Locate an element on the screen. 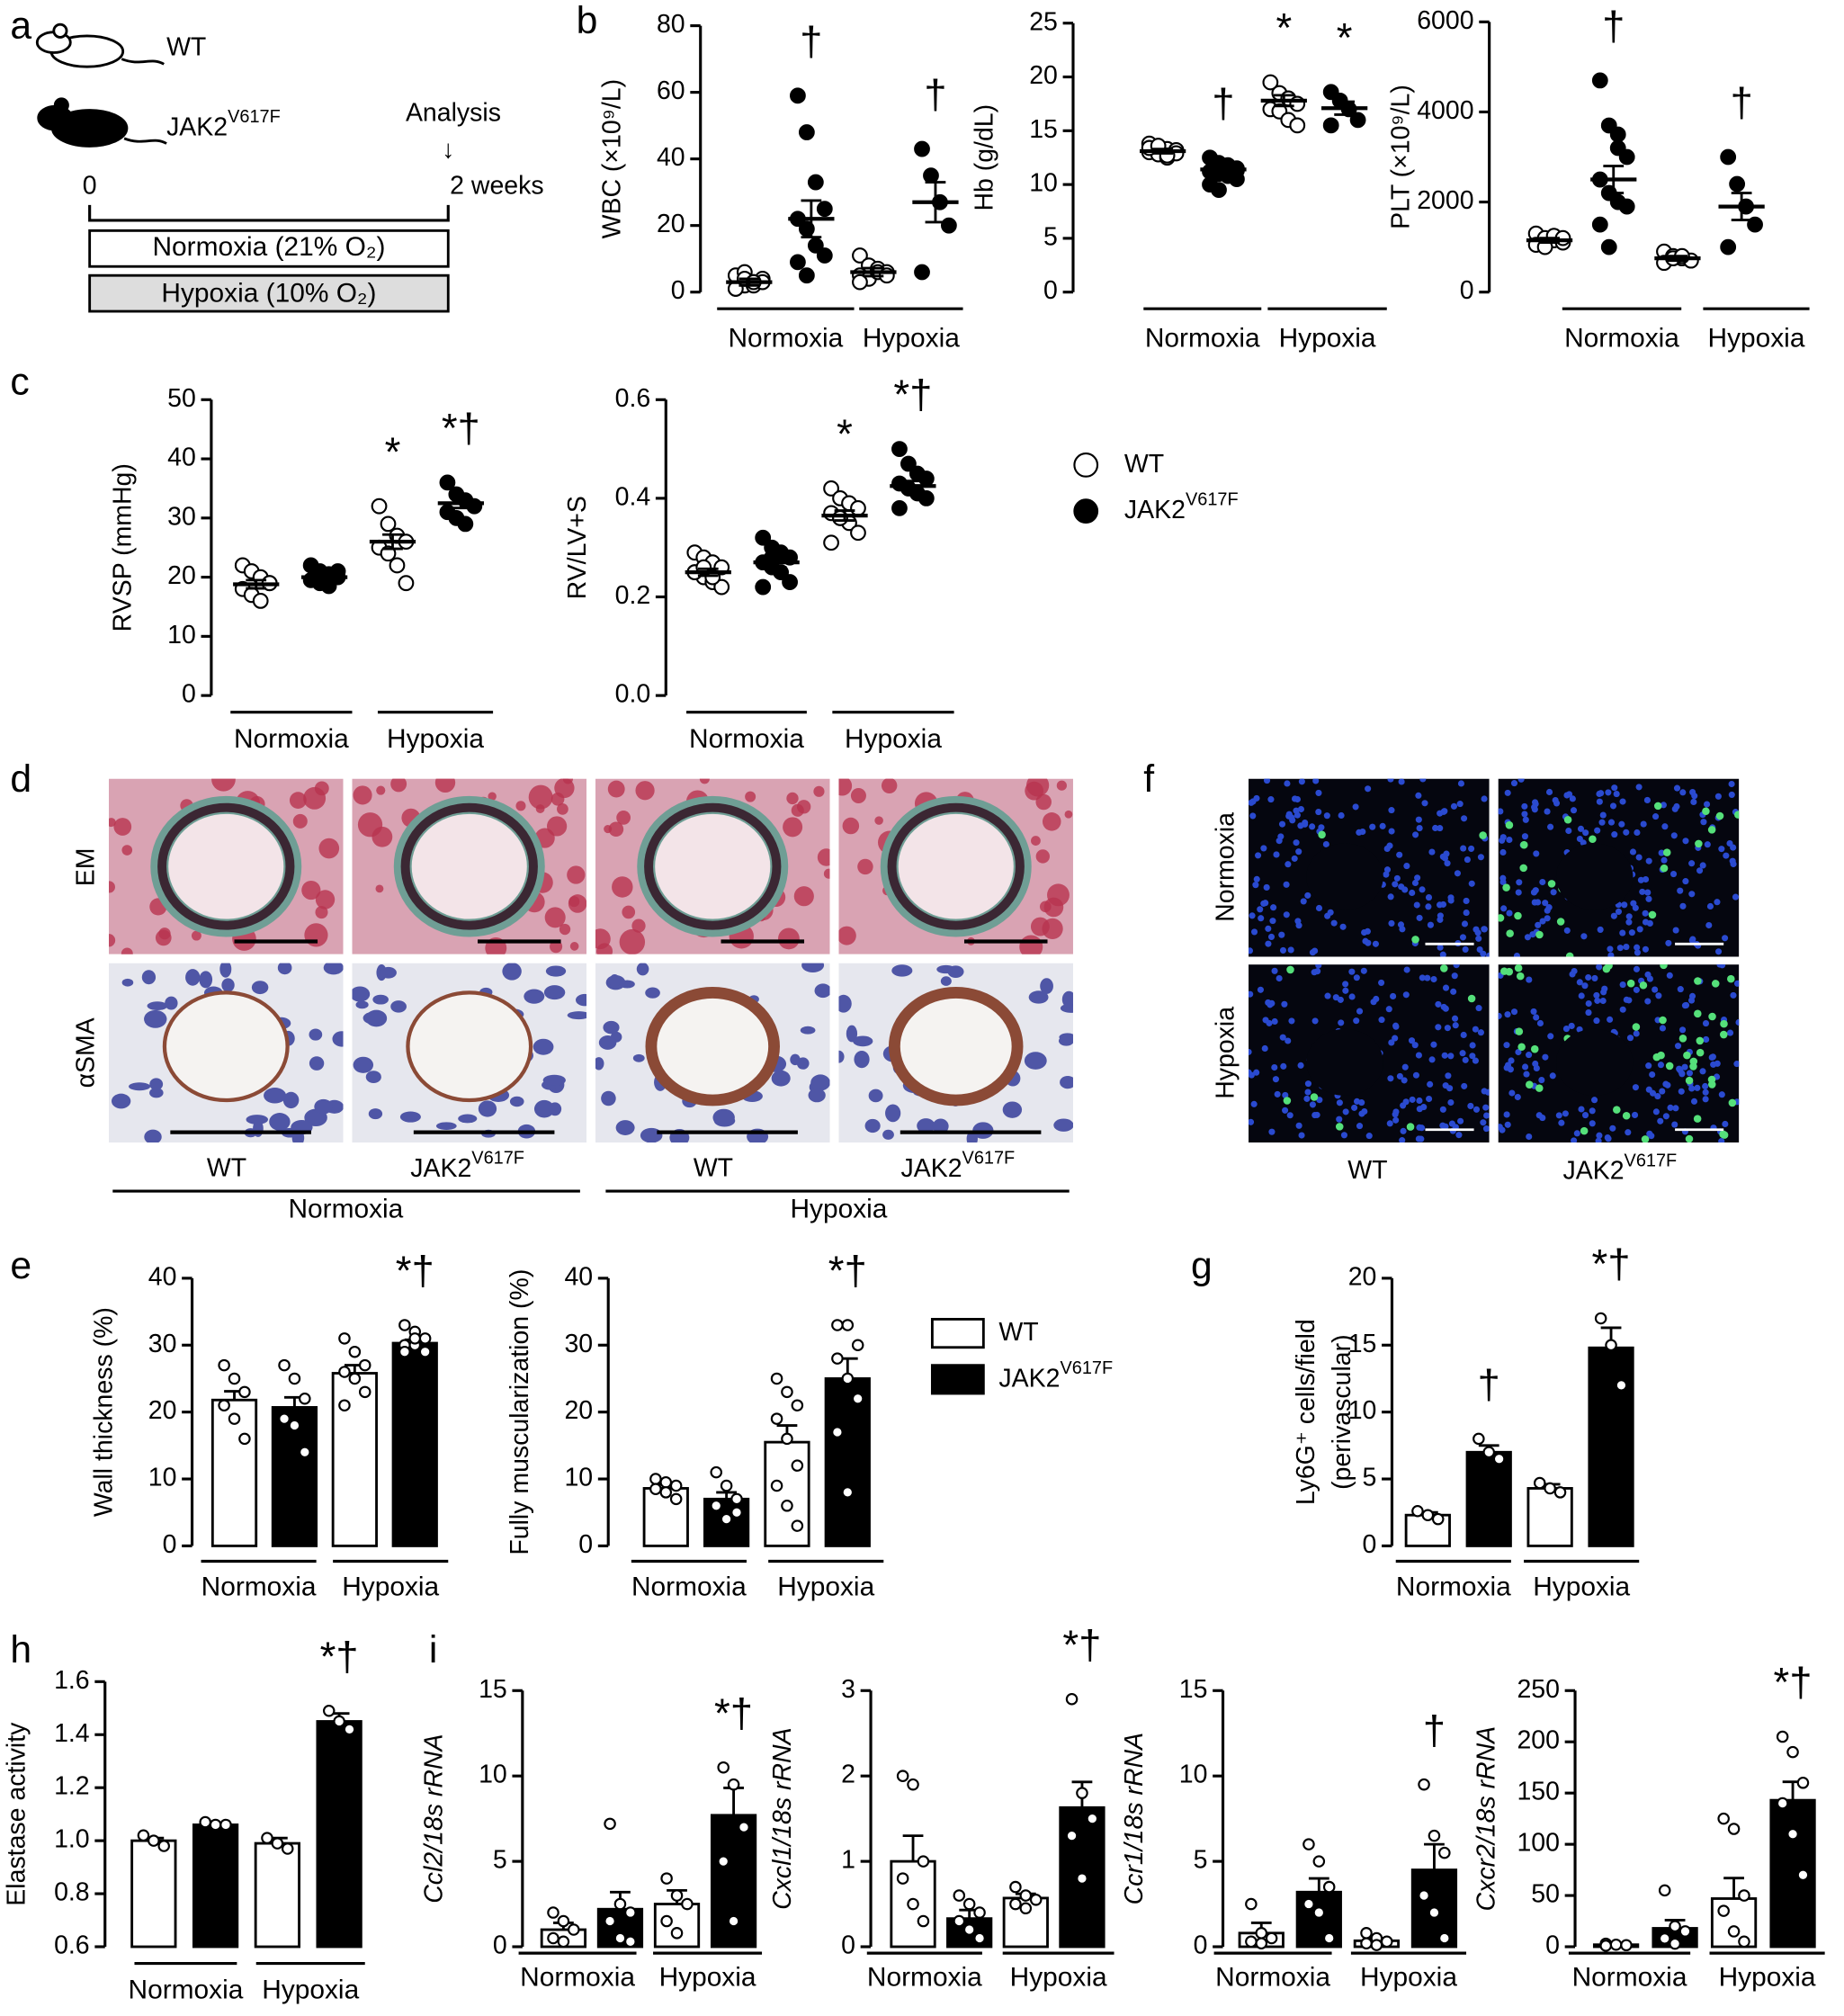  panel-label: a is located at coordinates (20, 26).